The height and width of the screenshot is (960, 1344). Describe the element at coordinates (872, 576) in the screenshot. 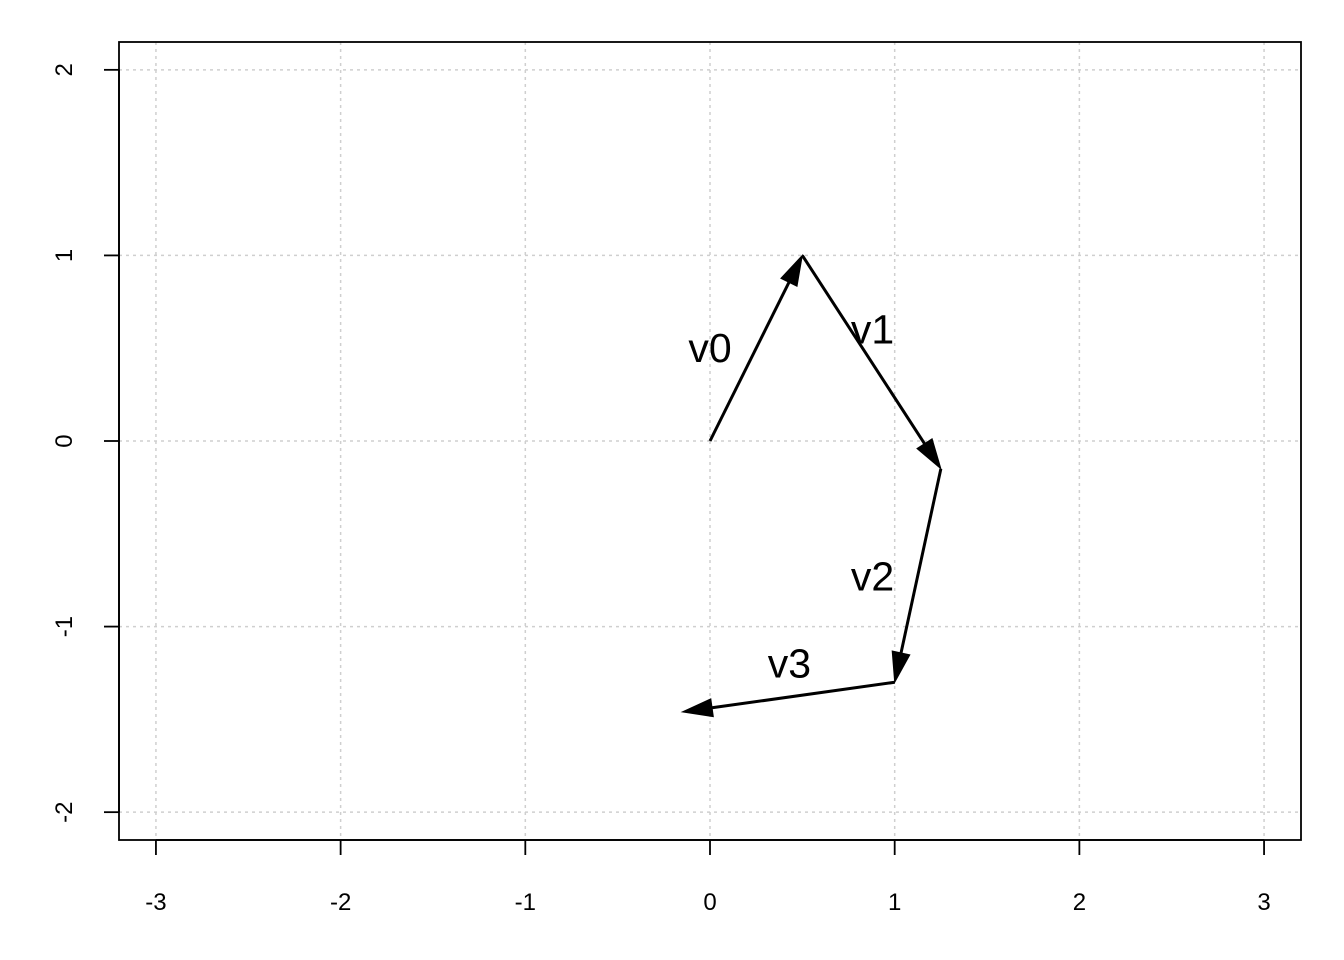

I see `vector-label-v2: v2` at that location.